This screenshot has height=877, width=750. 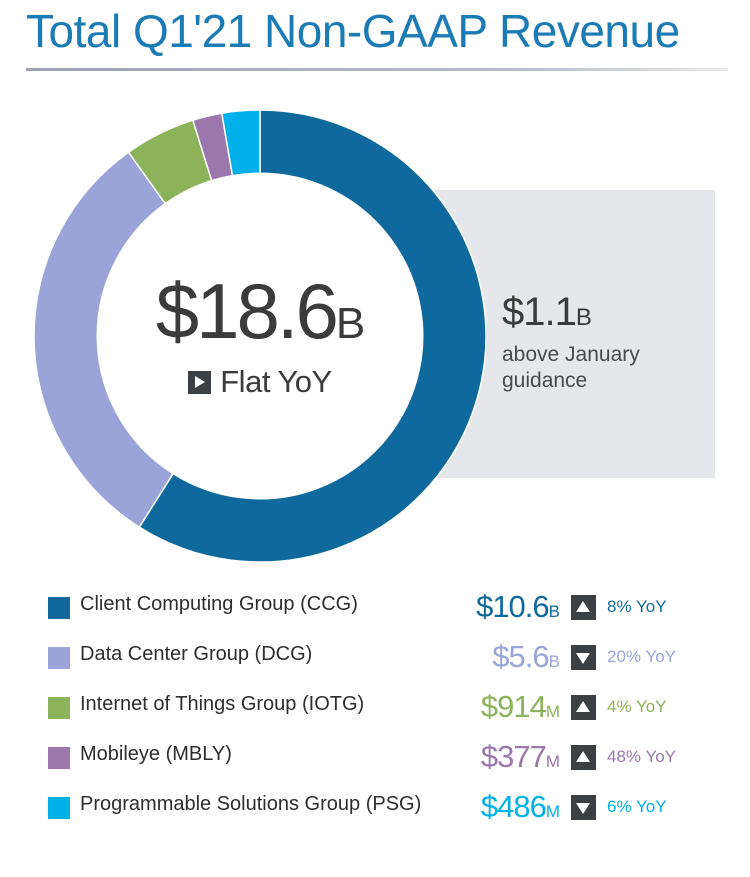 What do you see at coordinates (375, 660) in the screenshot?
I see `legend-row: Data Center Group (DCG) $5.6B 20% YoY` at bounding box center [375, 660].